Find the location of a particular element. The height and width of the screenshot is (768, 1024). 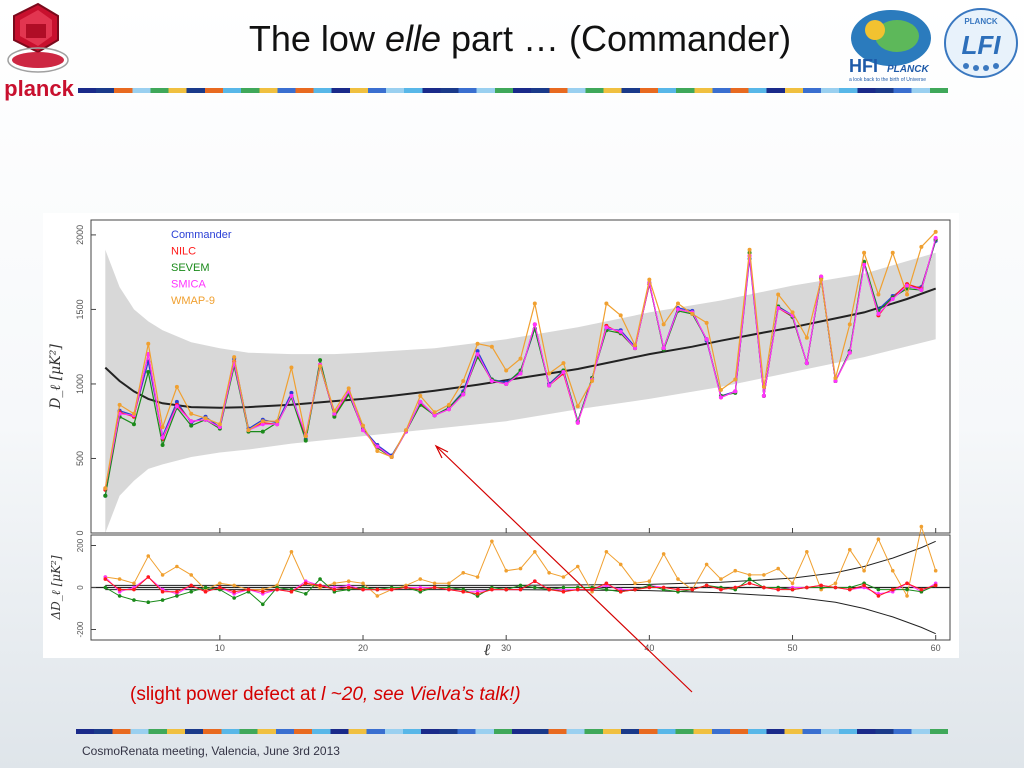

y-tick-label: 1000 is located at coordinates (80, 384).